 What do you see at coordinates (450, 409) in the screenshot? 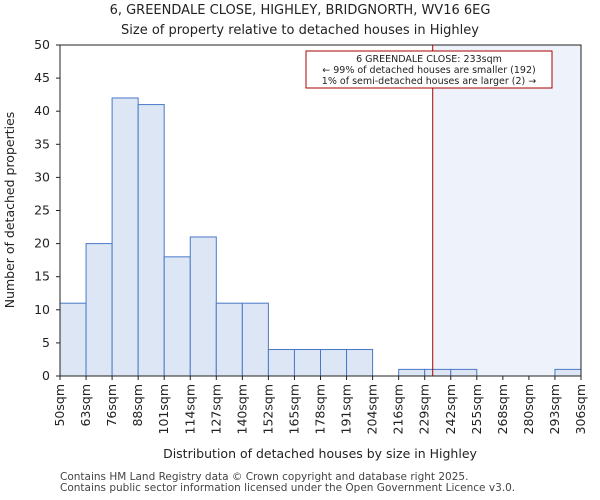
I see `x-tick-label: 242sqm` at bounding box center [450, 409].